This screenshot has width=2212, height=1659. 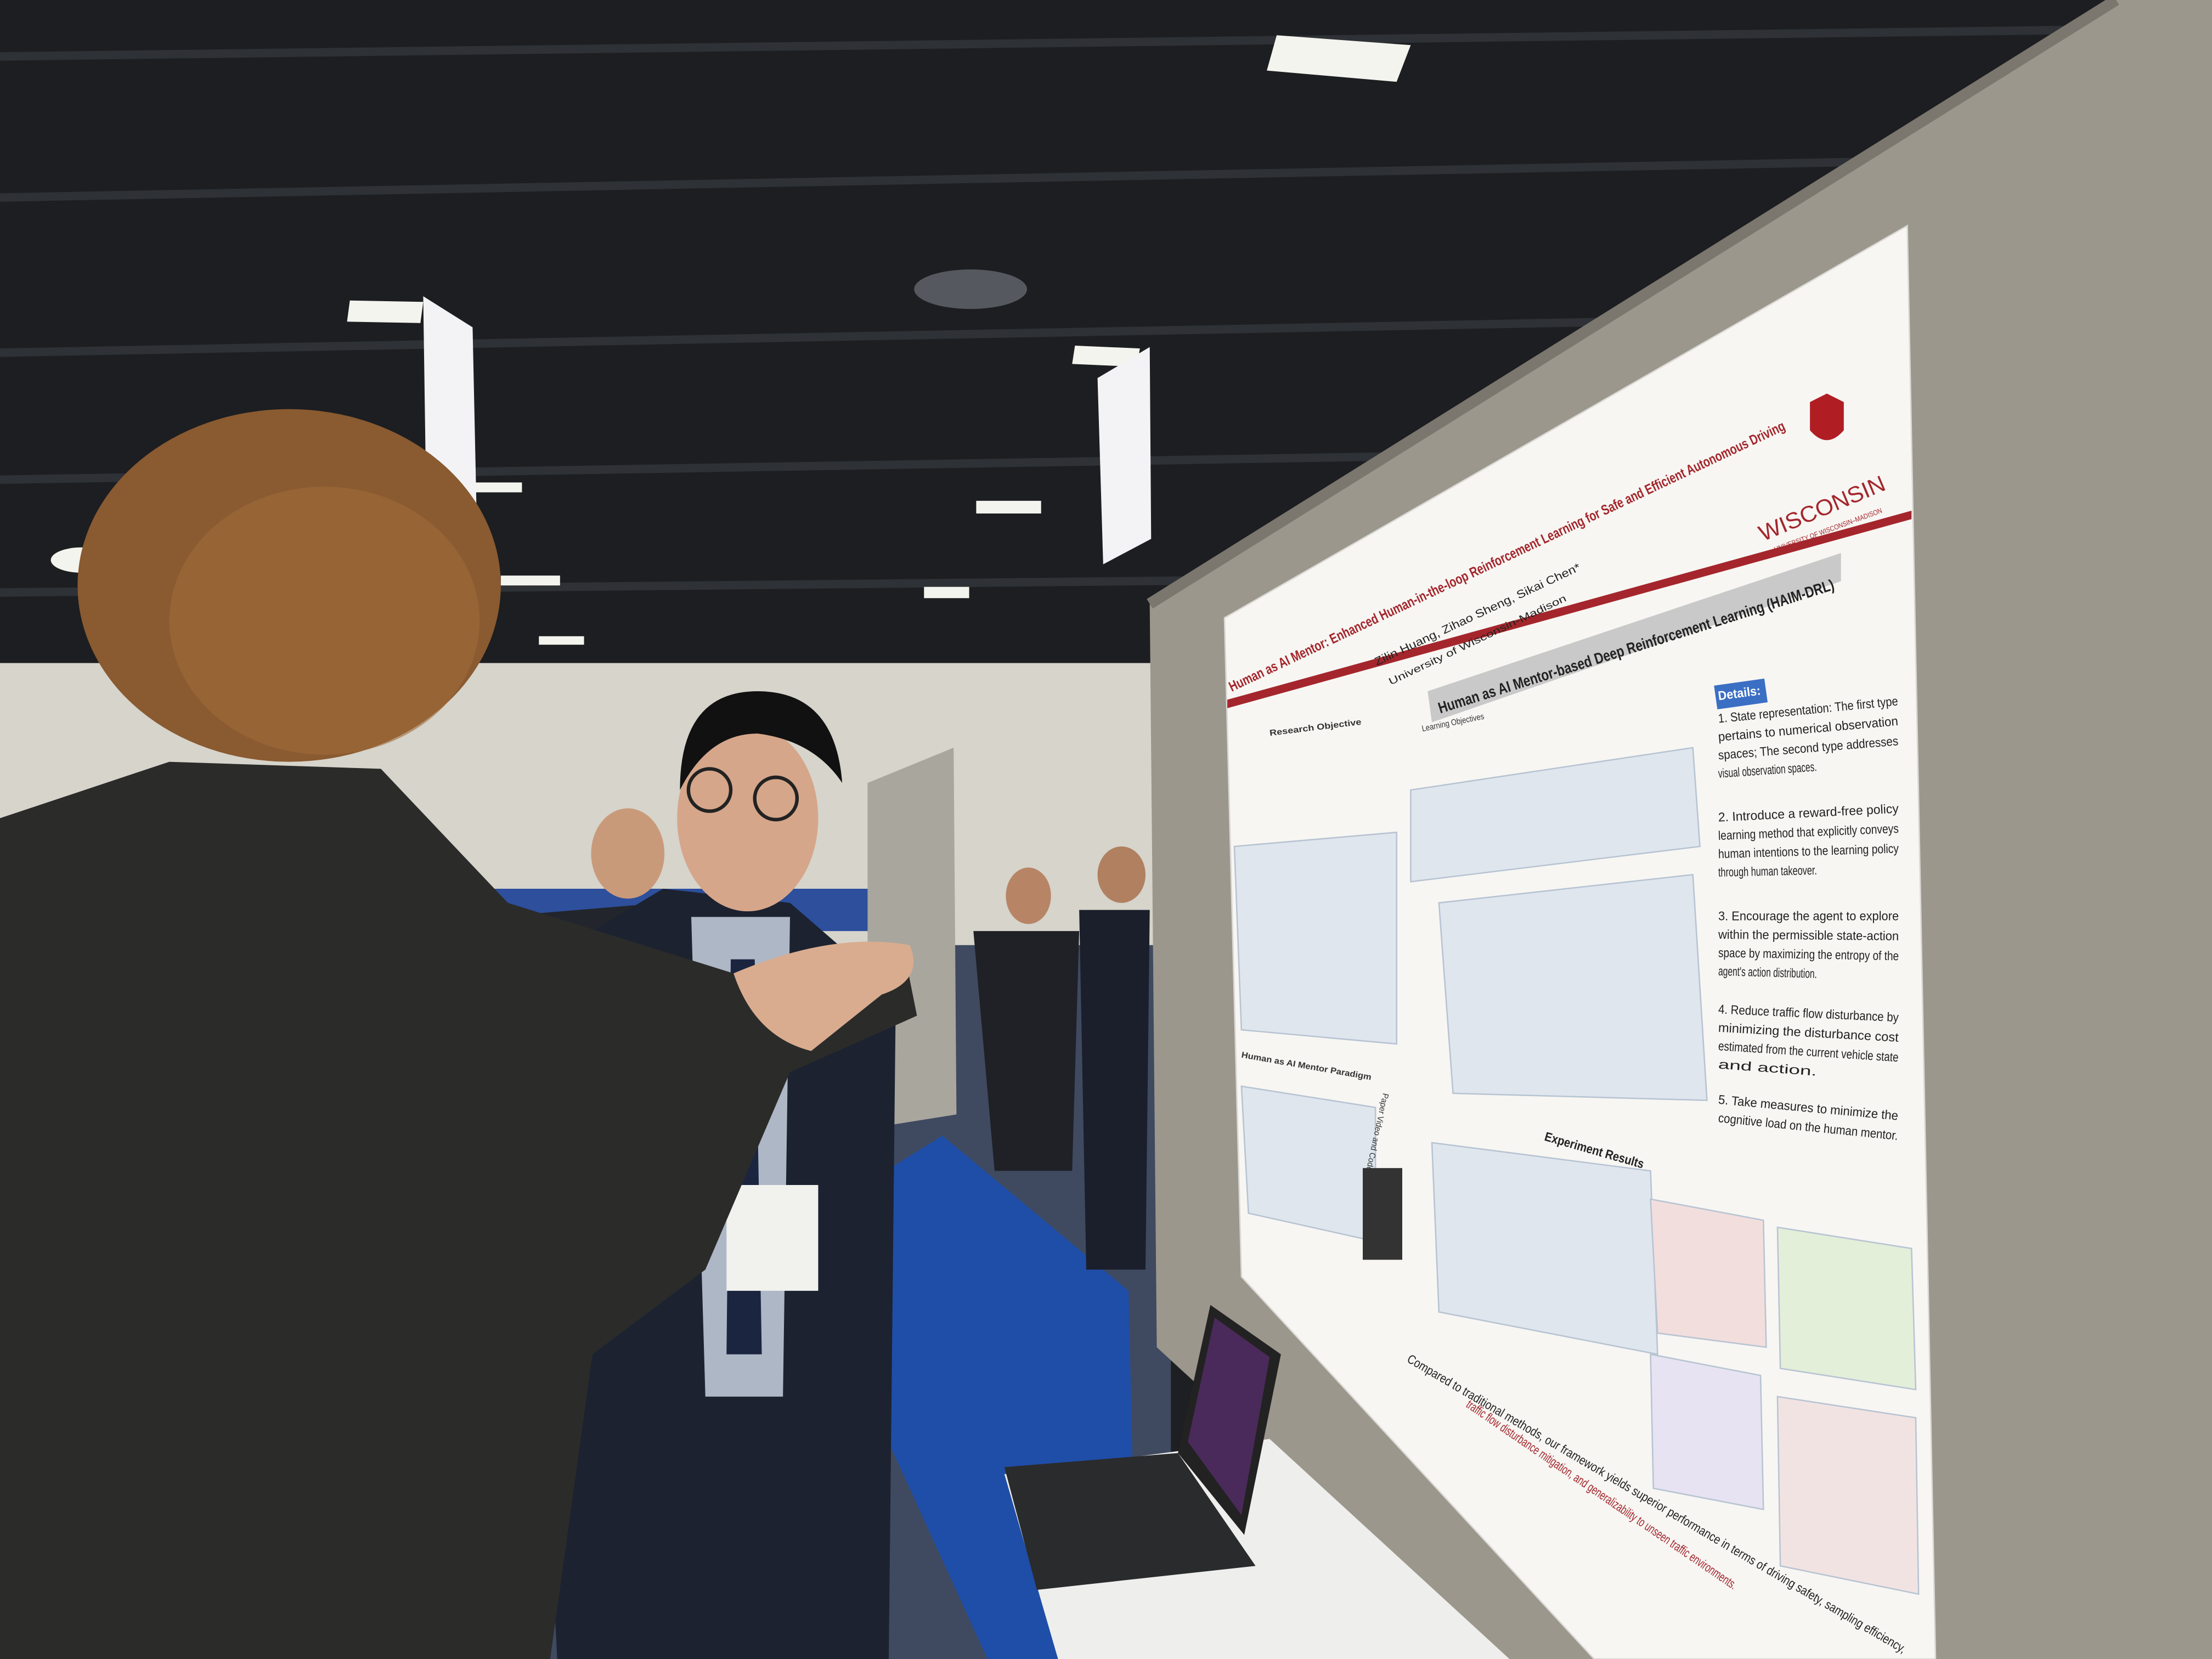 What do you see at coordinates (773, 1238) in the screenshot?
I see `badge` at bounding box center [773, 1238].